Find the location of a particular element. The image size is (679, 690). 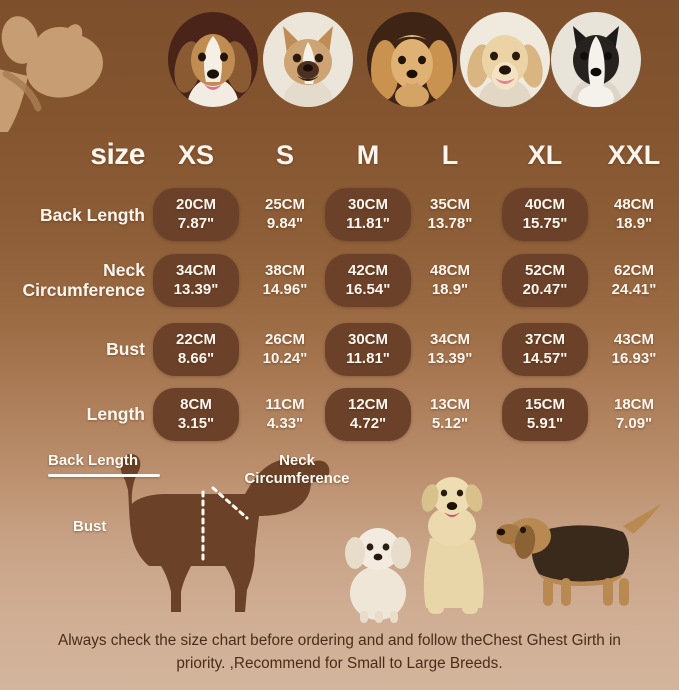

cell-bust-xxl: 43CM 16.93" is located at coordinates (634, 349).